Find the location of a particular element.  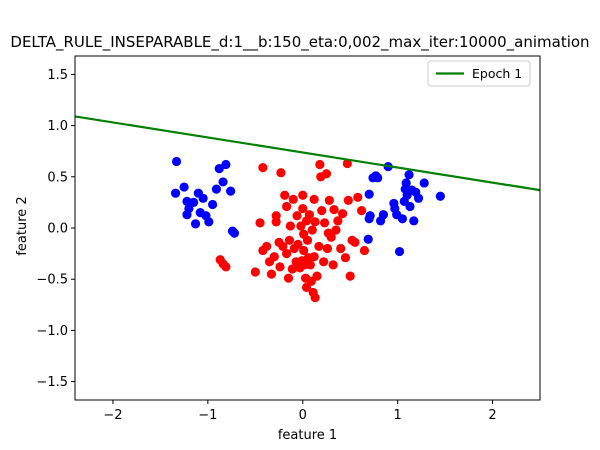

x-tick-label: 1 is located at coordinates (398, 415).